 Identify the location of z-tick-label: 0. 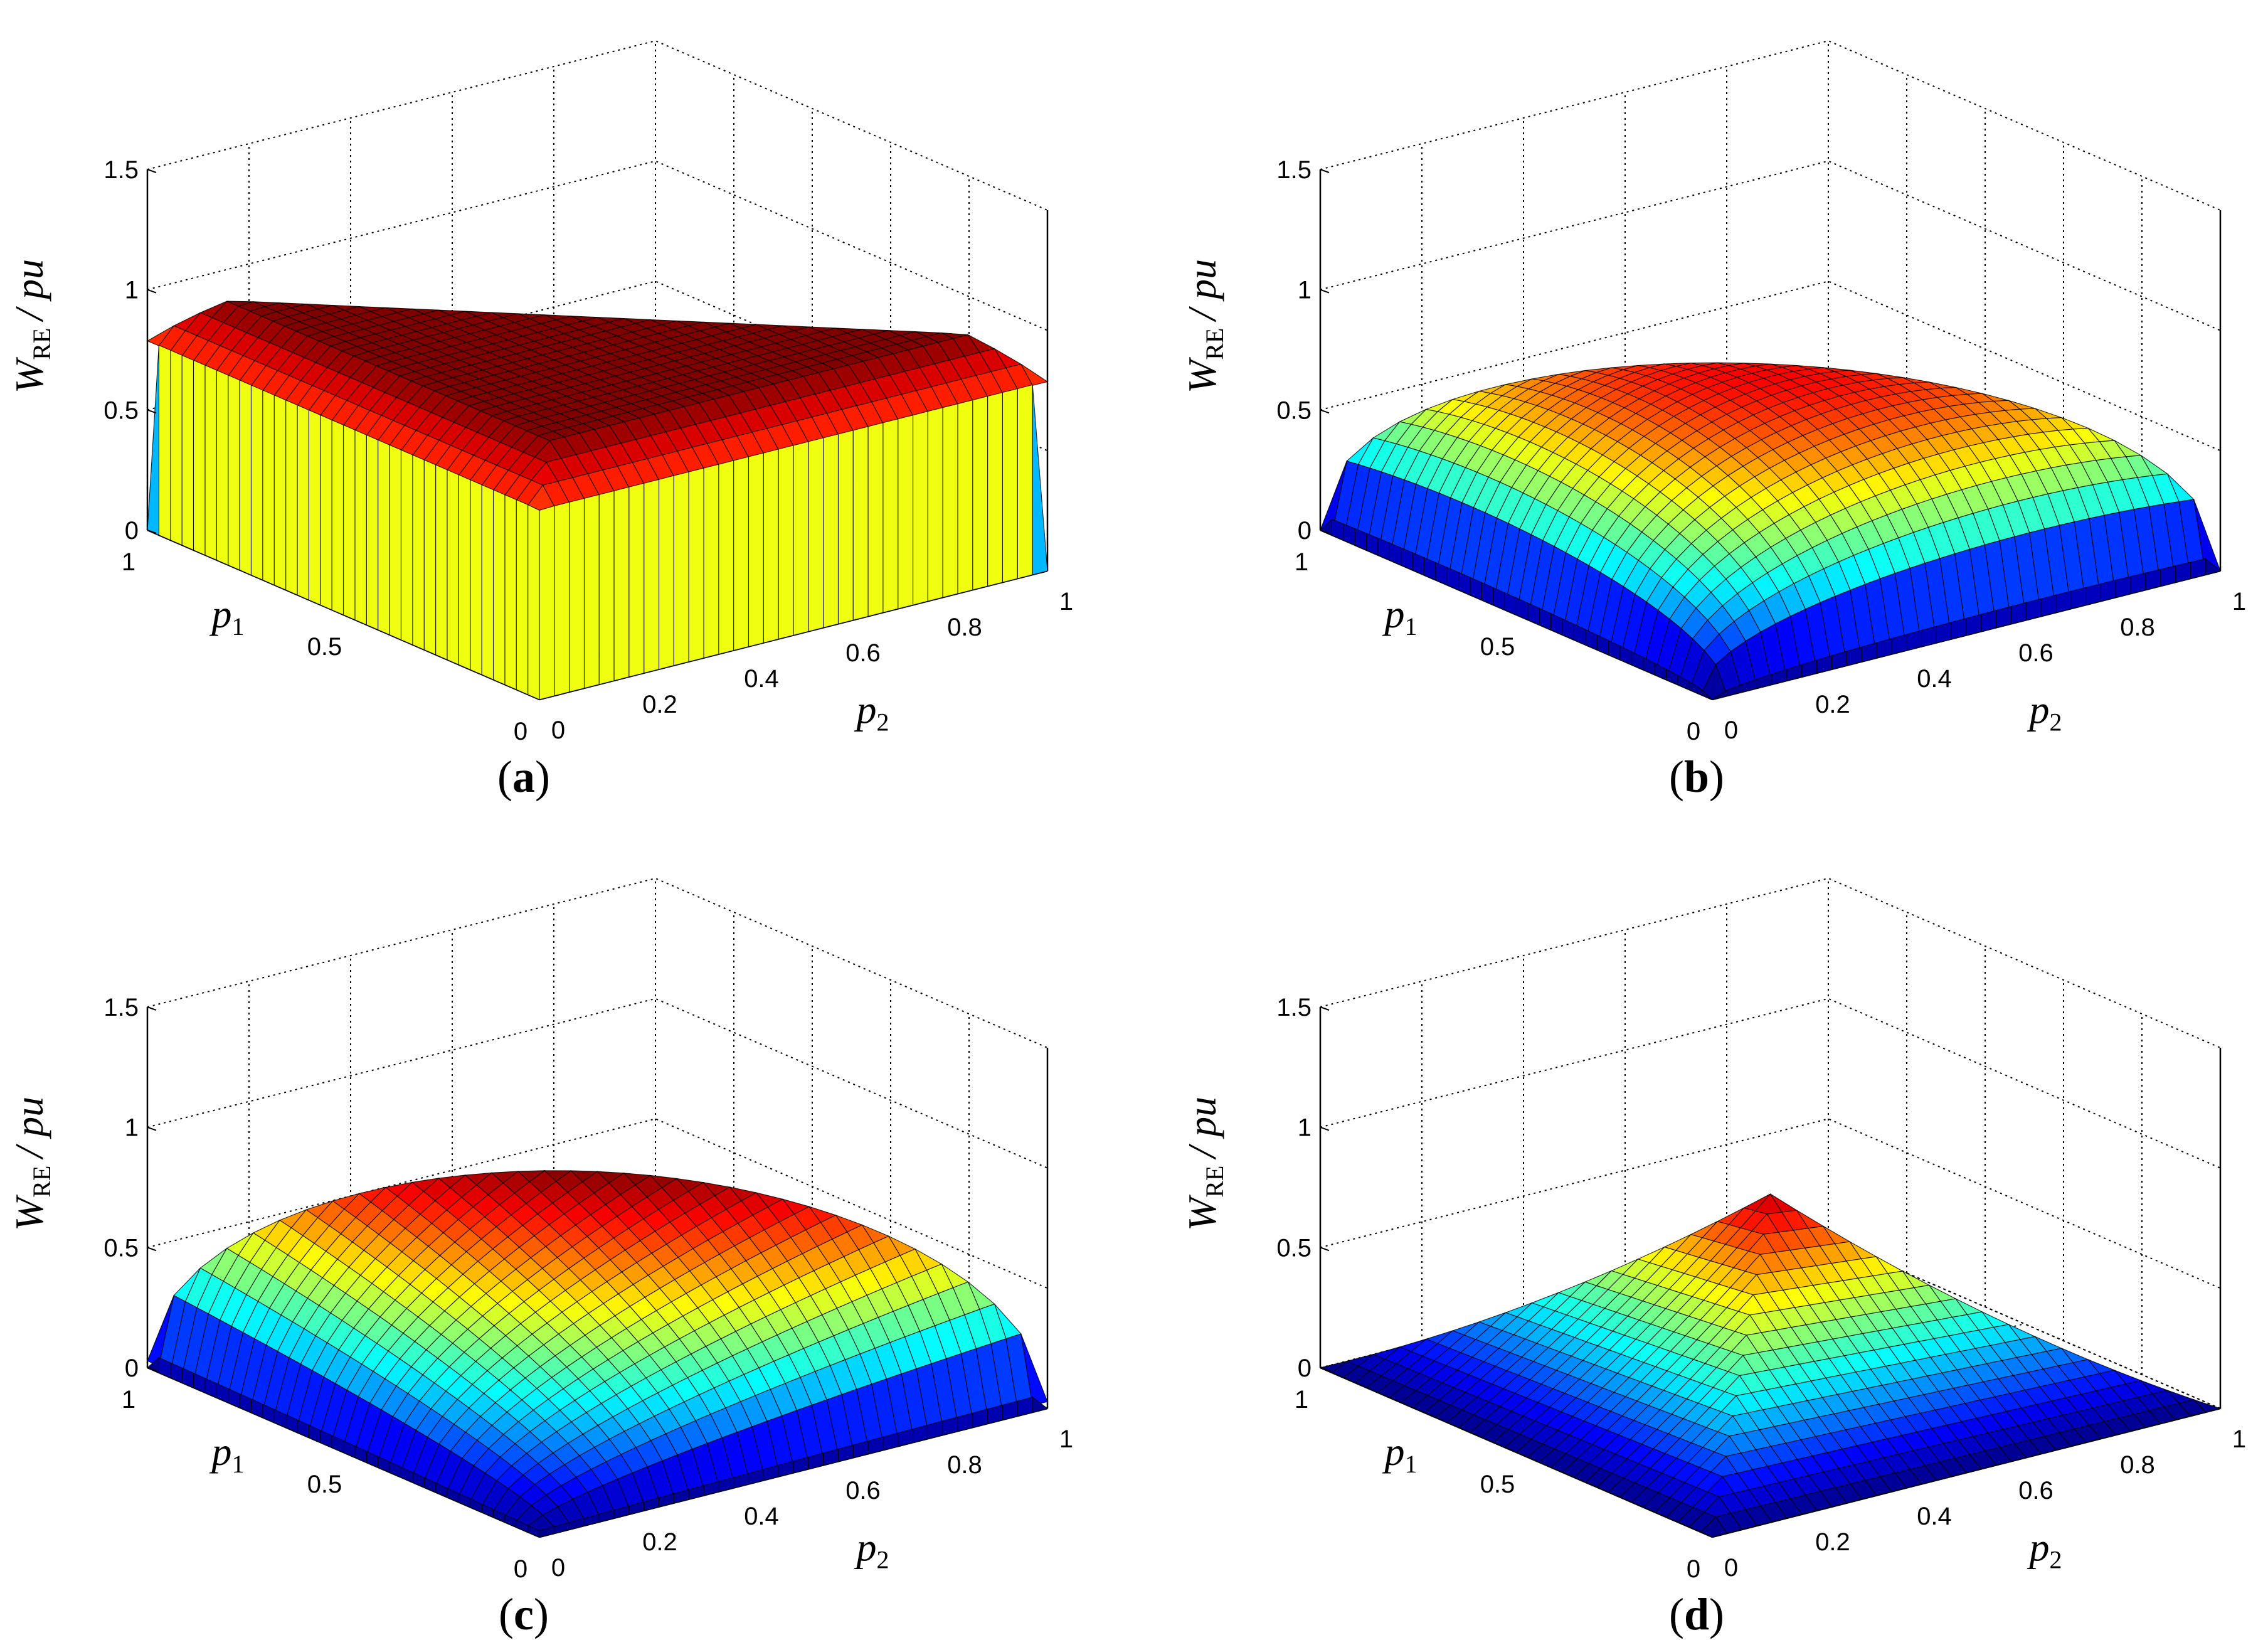
(1305, 531).